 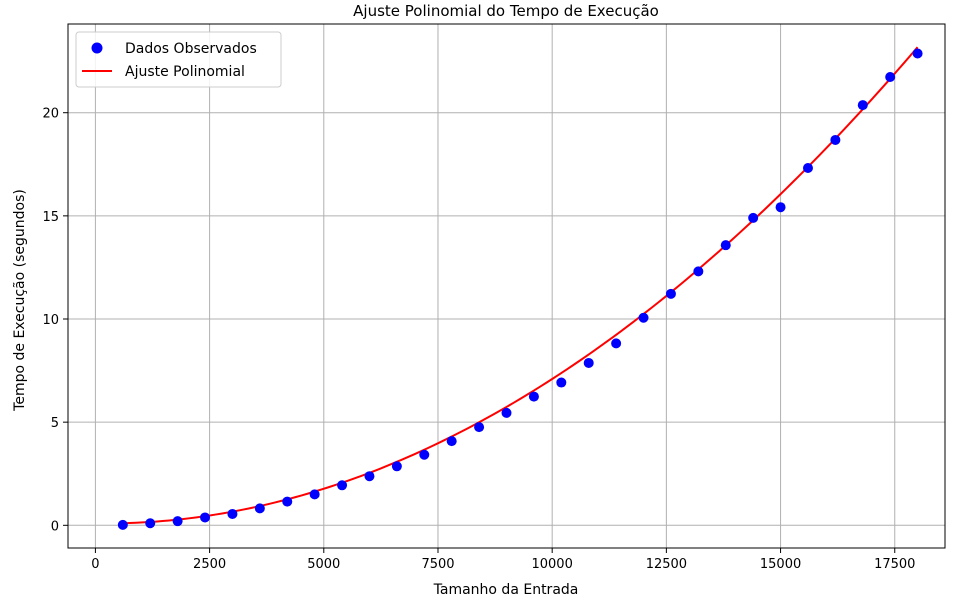 What do you see at coordinates (55, 423) in the screenshot?
I see `y-tick-label: 5` at bounding box center [55, 423].